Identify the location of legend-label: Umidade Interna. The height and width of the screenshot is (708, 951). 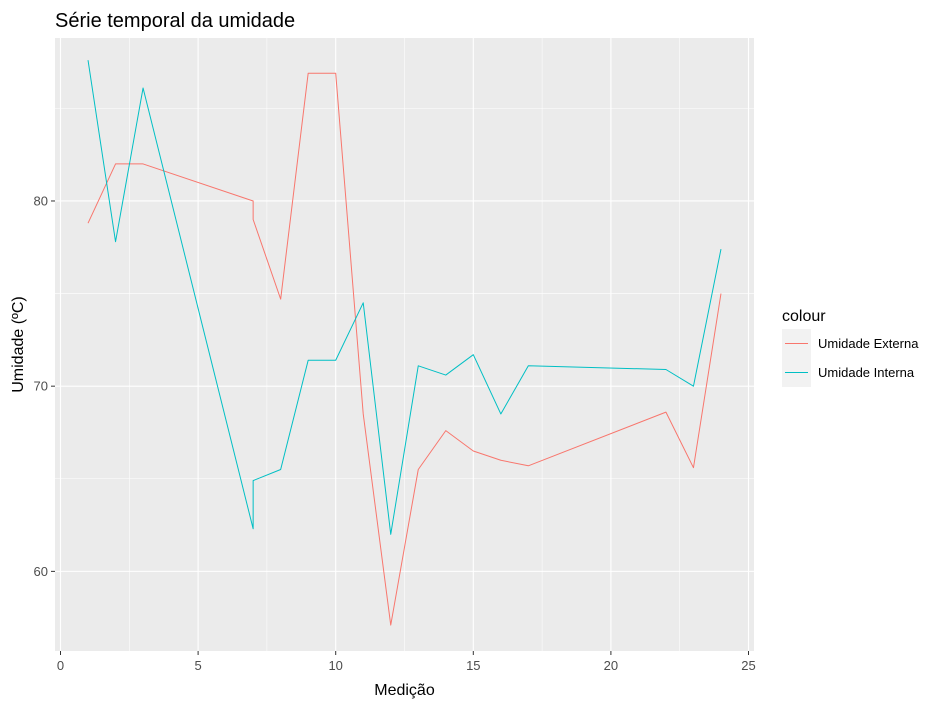
(866, 372).